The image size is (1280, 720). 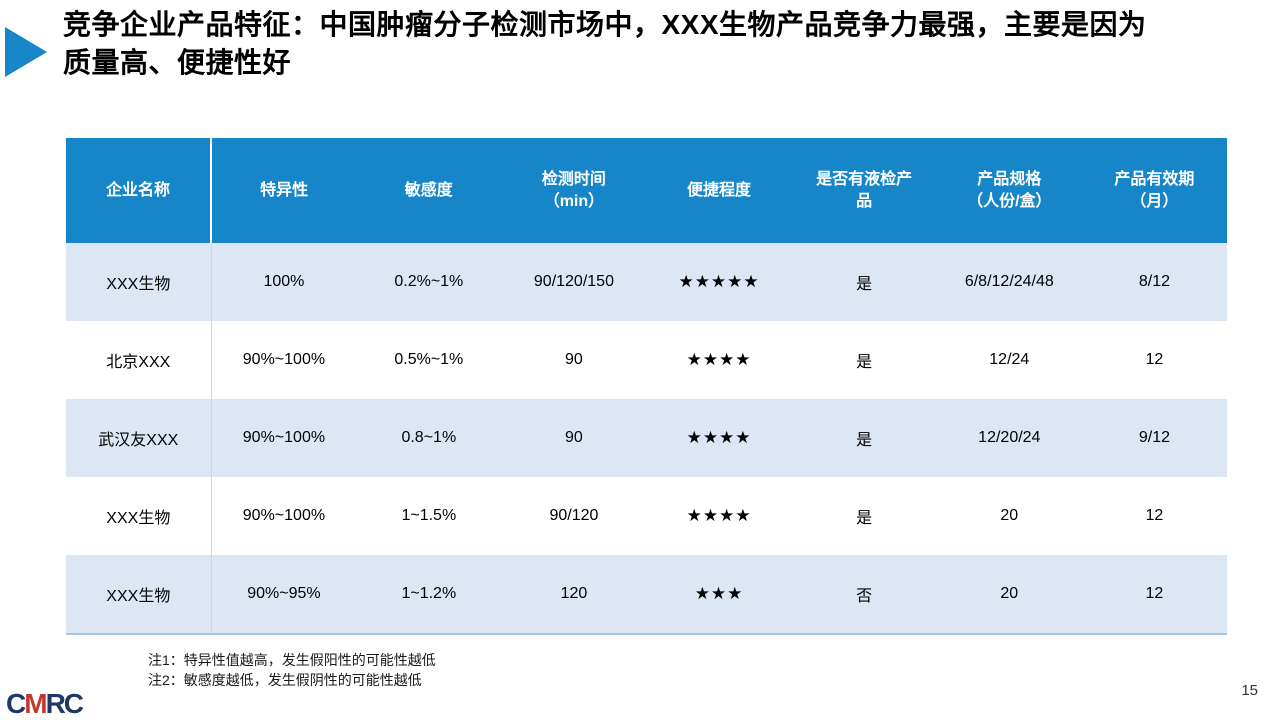 What do you see at coordinates (429, 595) in the screenshot?
I see `cell-sensitivity: 1~1.2%` at bounding box center [429, 595].